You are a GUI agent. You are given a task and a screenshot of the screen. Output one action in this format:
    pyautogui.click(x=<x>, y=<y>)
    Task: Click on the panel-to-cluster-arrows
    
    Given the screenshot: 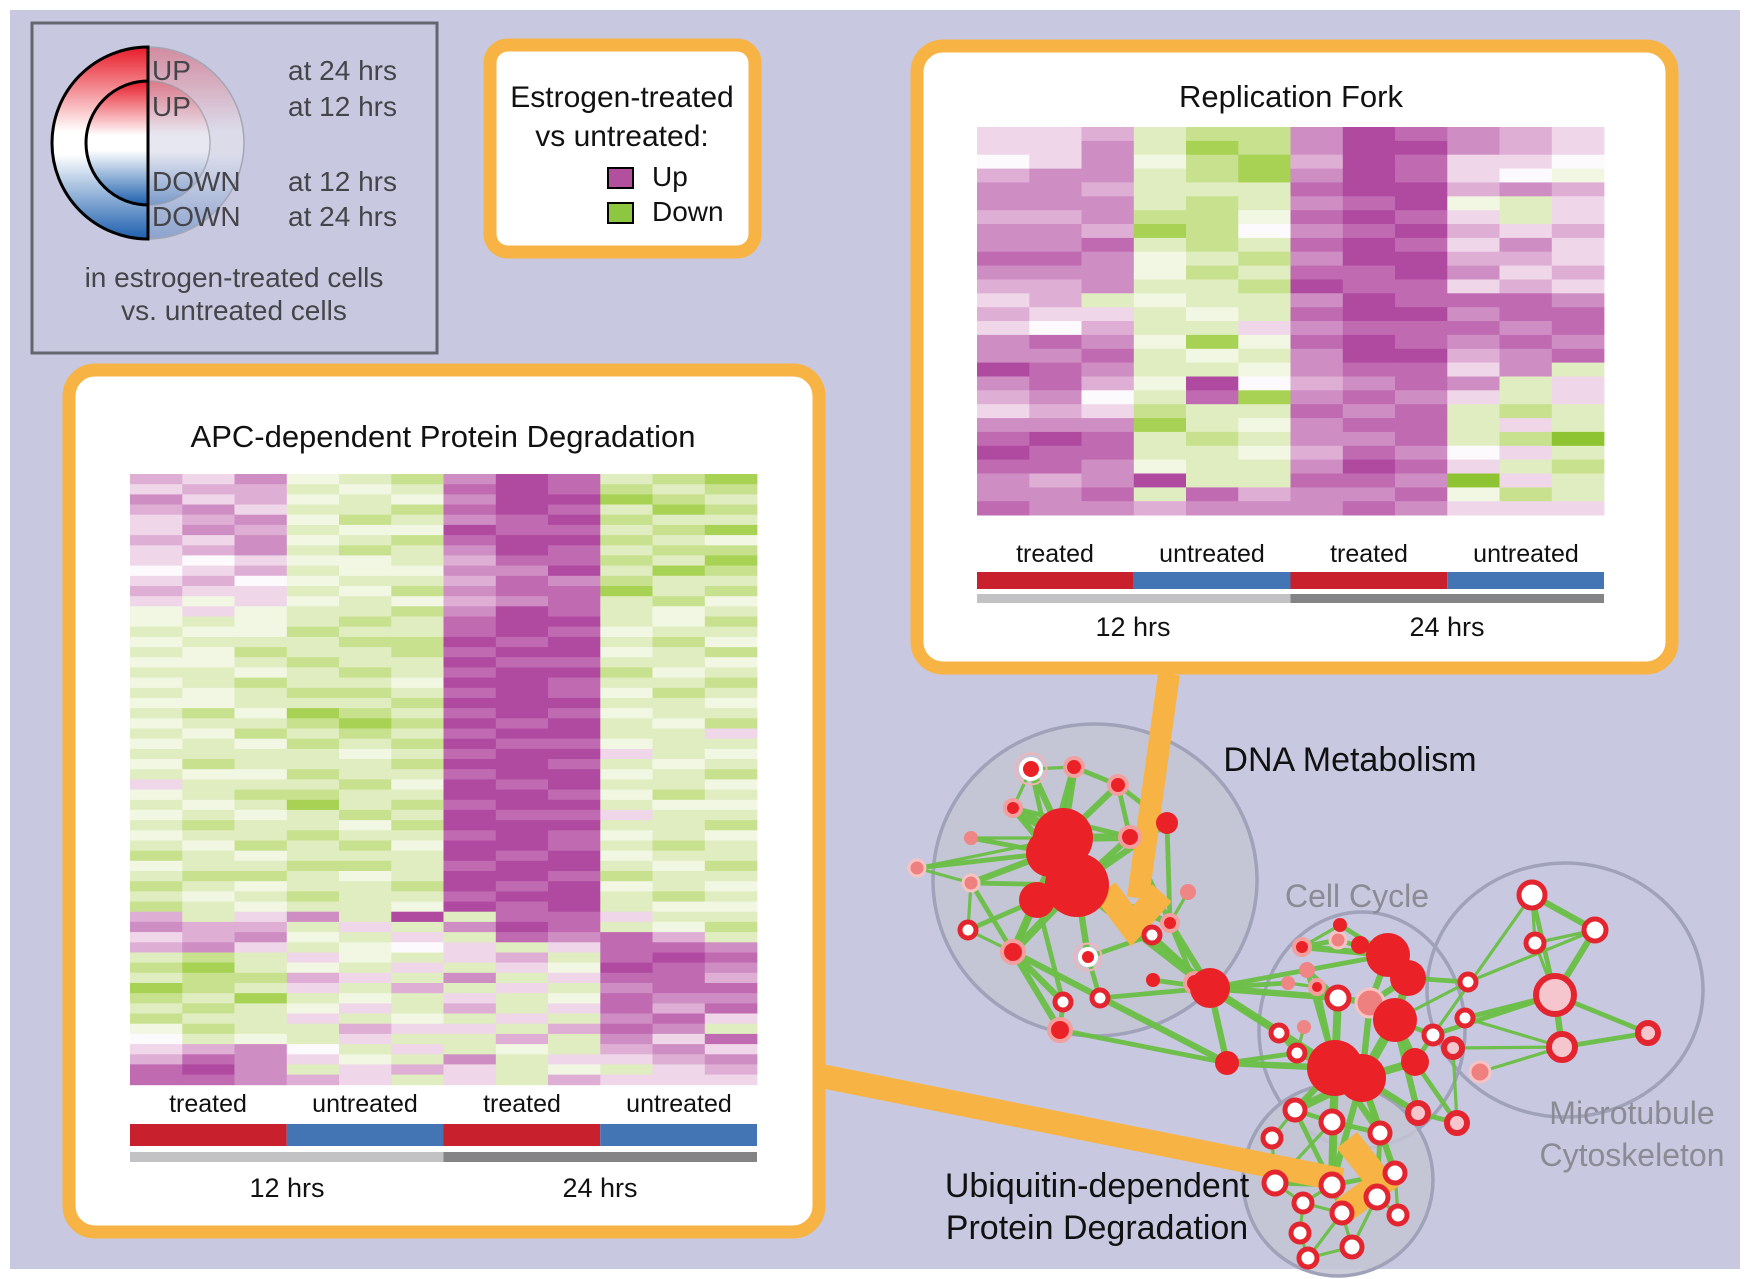 What is the action you would take?
    pyautogui.click(x=1109, y=947)
    